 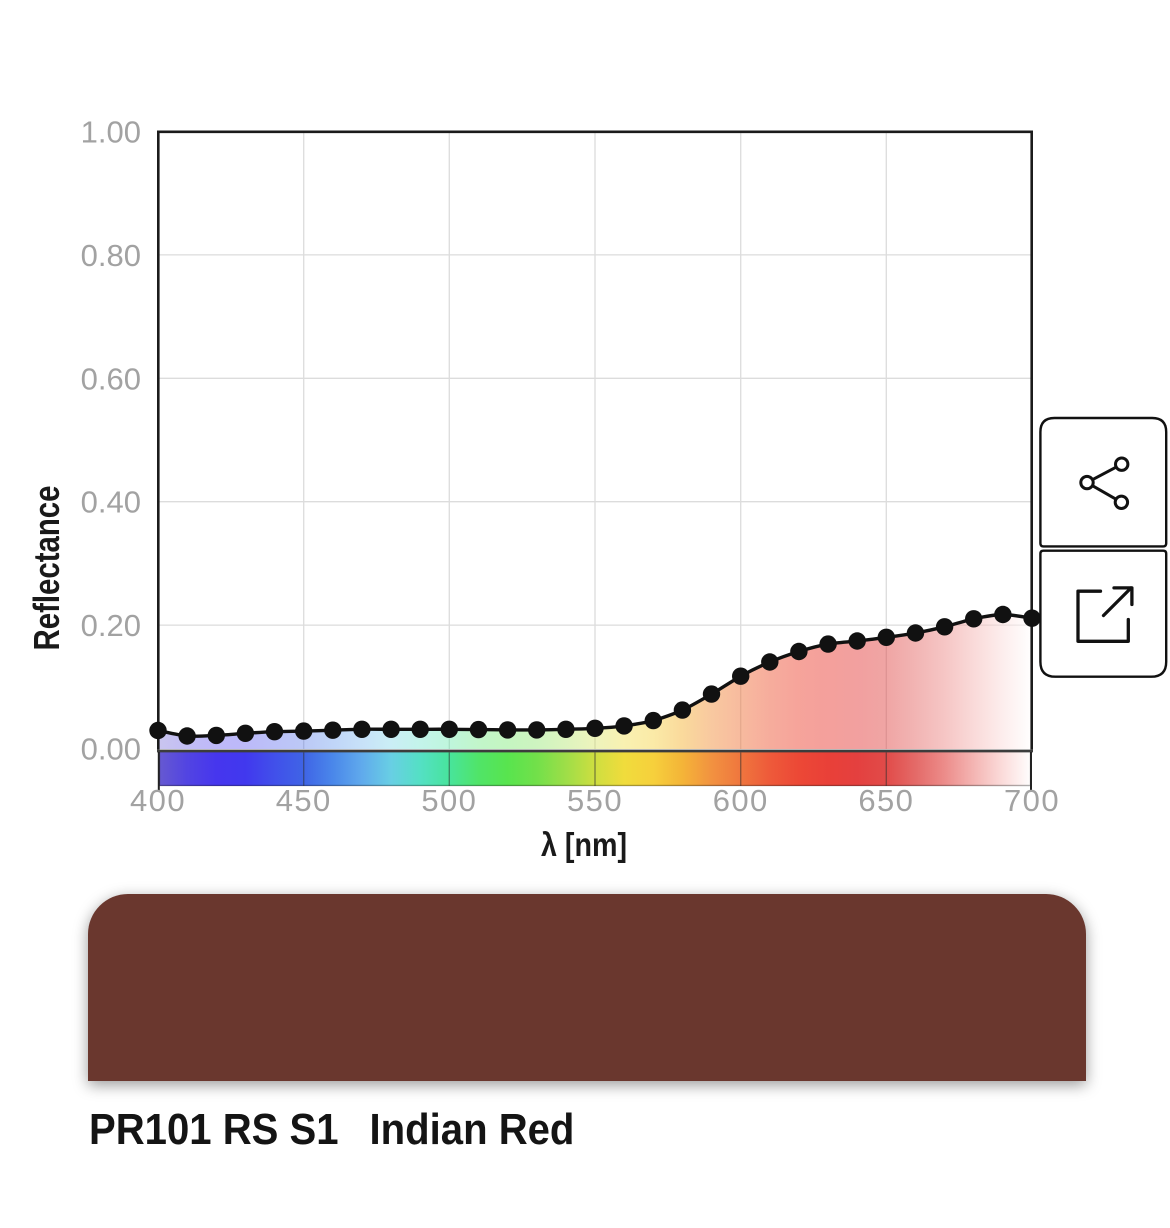 What do you see at coordinates (595, 800) in the screenshot?
I see `svg-text: 550` at bounding box center [595, 800].